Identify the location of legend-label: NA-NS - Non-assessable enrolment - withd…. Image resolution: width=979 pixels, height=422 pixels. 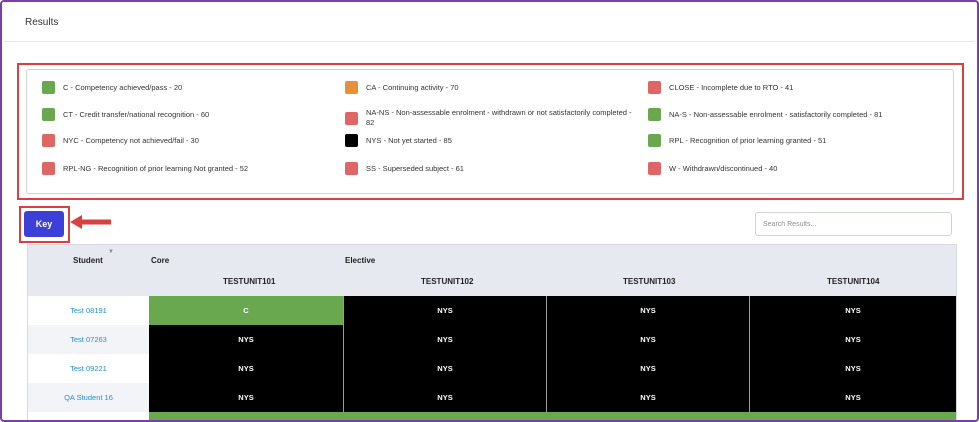
(499, 117).